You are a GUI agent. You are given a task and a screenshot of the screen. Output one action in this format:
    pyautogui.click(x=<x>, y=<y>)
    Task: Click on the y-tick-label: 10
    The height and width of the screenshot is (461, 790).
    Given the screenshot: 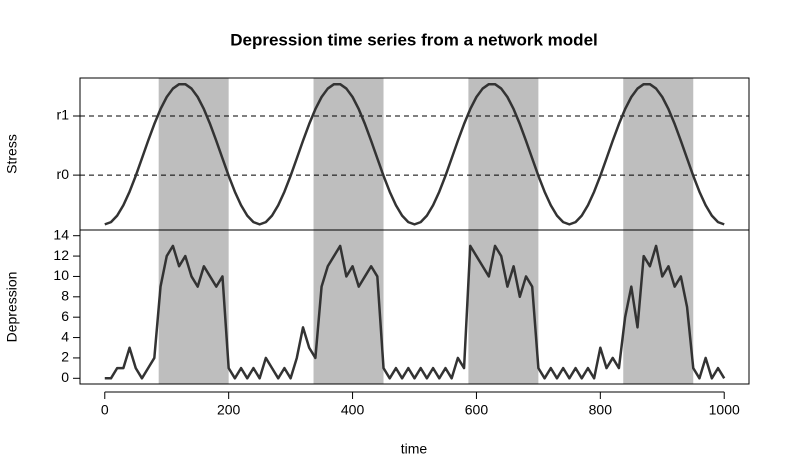 What is the action you would take?
    pyautogui.click(x=61, y=275)
    